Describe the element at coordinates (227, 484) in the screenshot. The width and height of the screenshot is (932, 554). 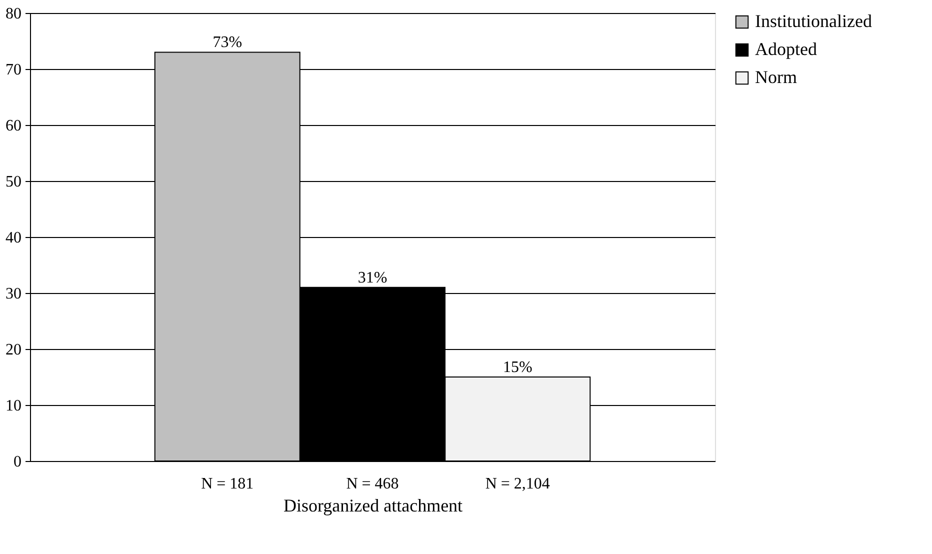
I see `x-tick-label: N = 181` at that location.